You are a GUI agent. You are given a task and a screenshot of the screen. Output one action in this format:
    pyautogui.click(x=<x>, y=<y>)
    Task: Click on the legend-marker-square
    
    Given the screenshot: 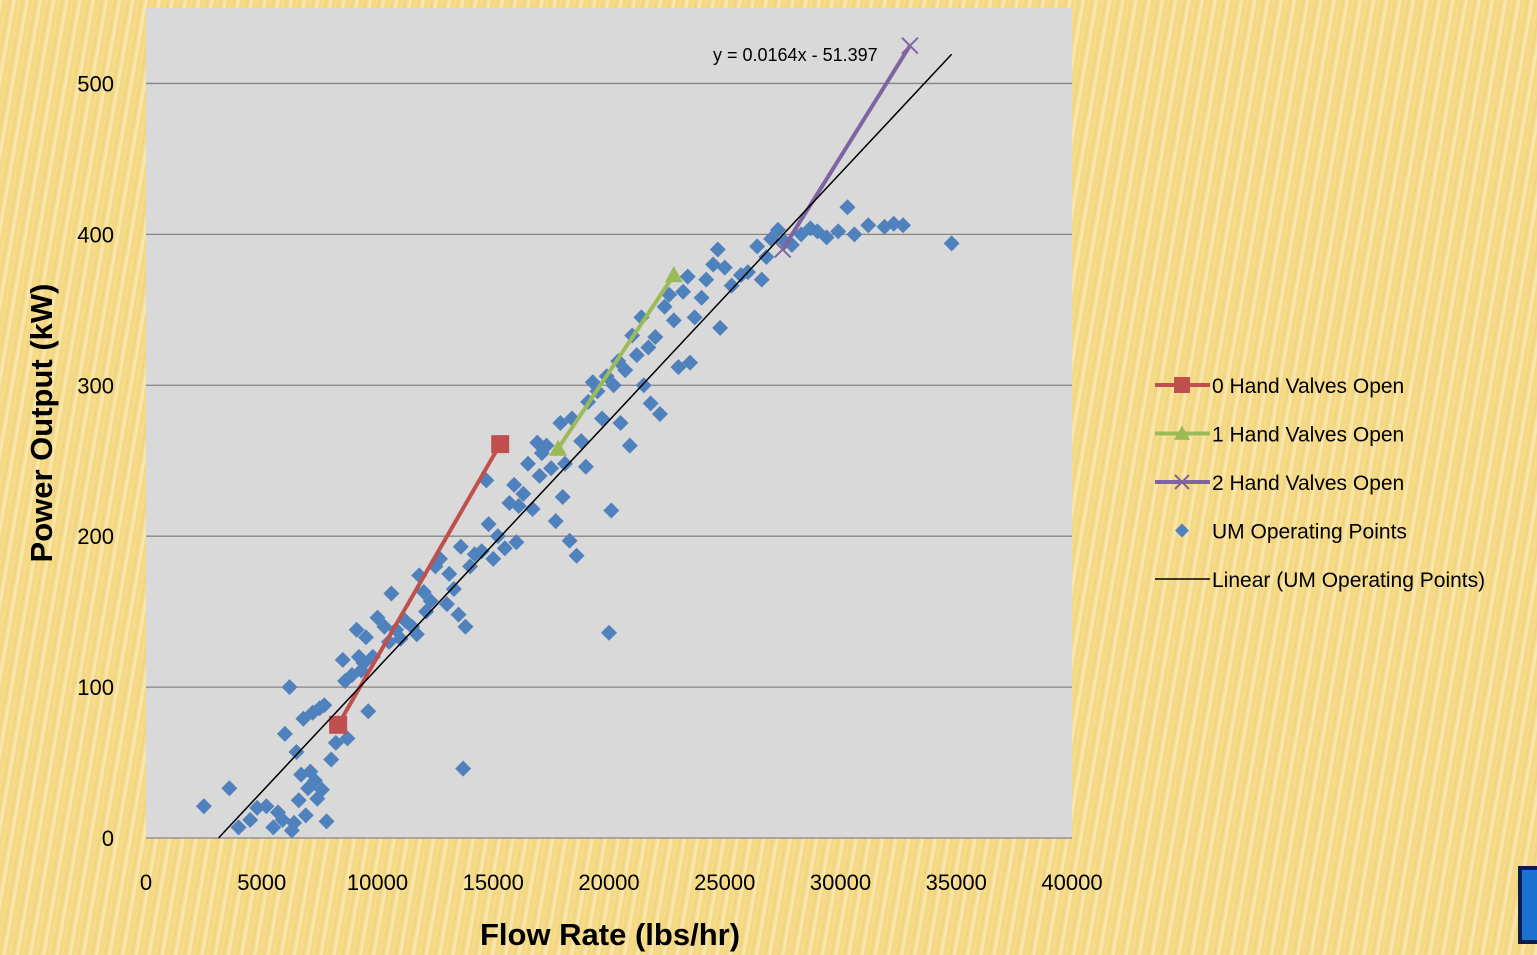 What is the action you would take?
    pyautogui.click(x=1182, y=385)
    